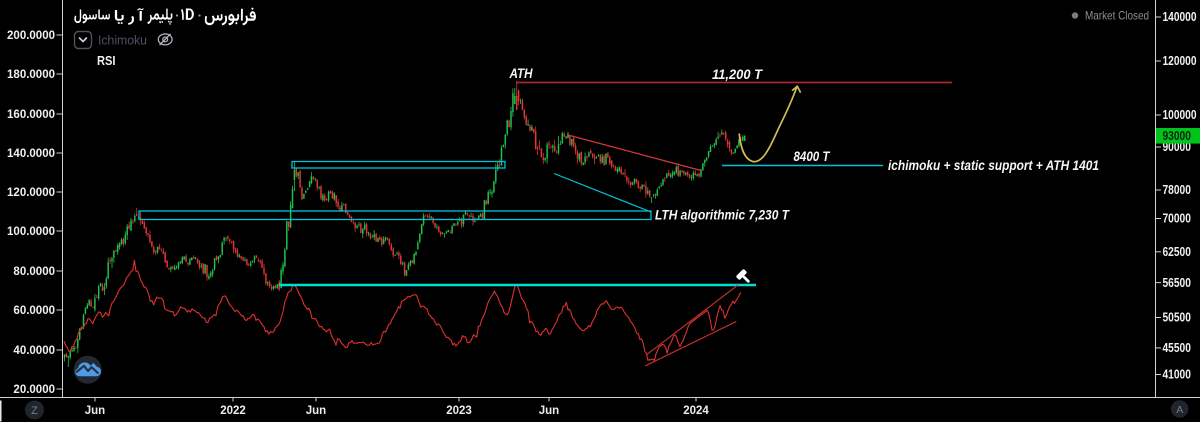 This screenshot has height=422, width=1200. What do you see at coordinates (34, 390) in the screenshot?
I see `svg-text: 20.0000` at bounding box center [34, 390].